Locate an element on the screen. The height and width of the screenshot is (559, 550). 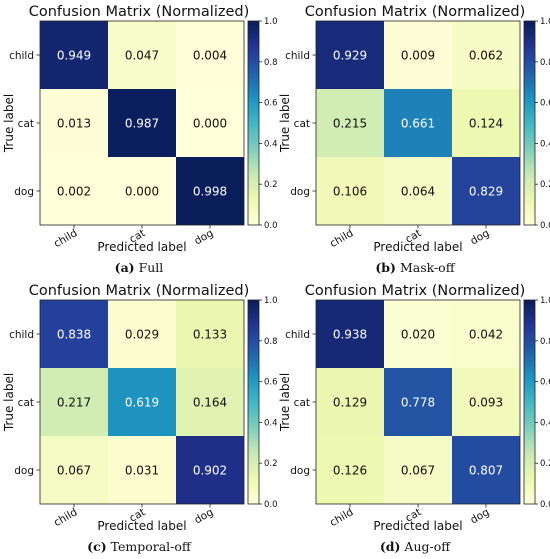
cell-value-label: 0.949 is located at coordinates (74, 56).